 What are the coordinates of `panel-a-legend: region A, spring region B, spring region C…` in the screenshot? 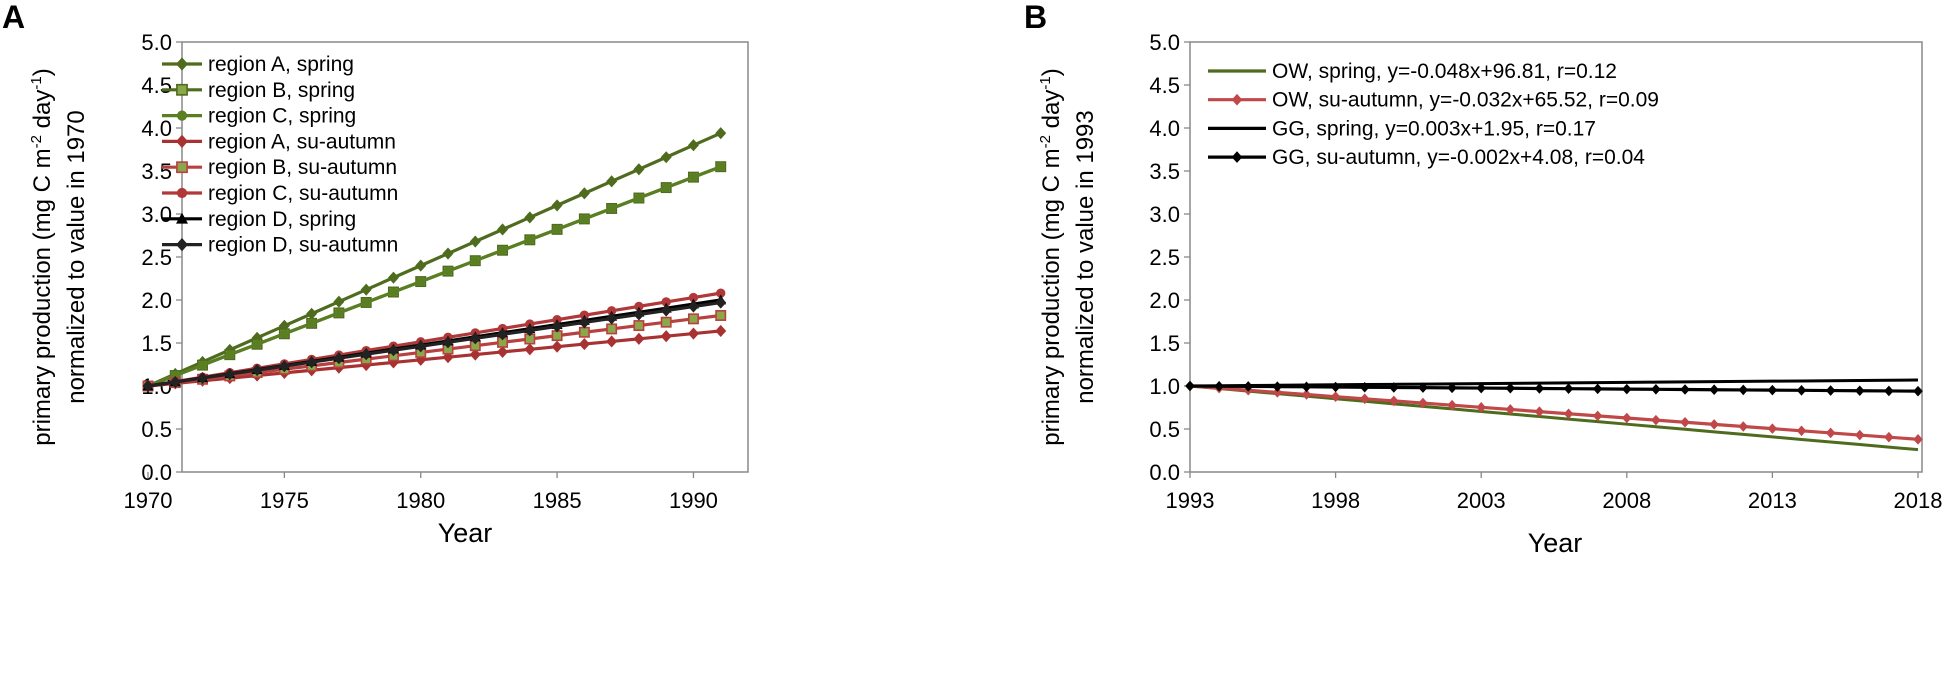 It's located at (280, 155).